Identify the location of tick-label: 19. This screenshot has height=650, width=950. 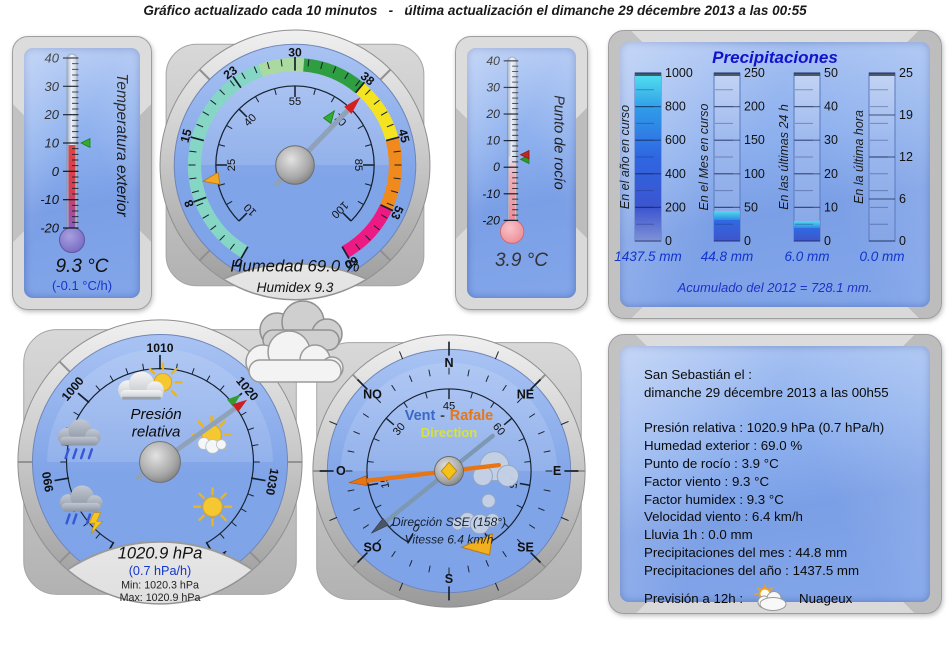
(906, 115).